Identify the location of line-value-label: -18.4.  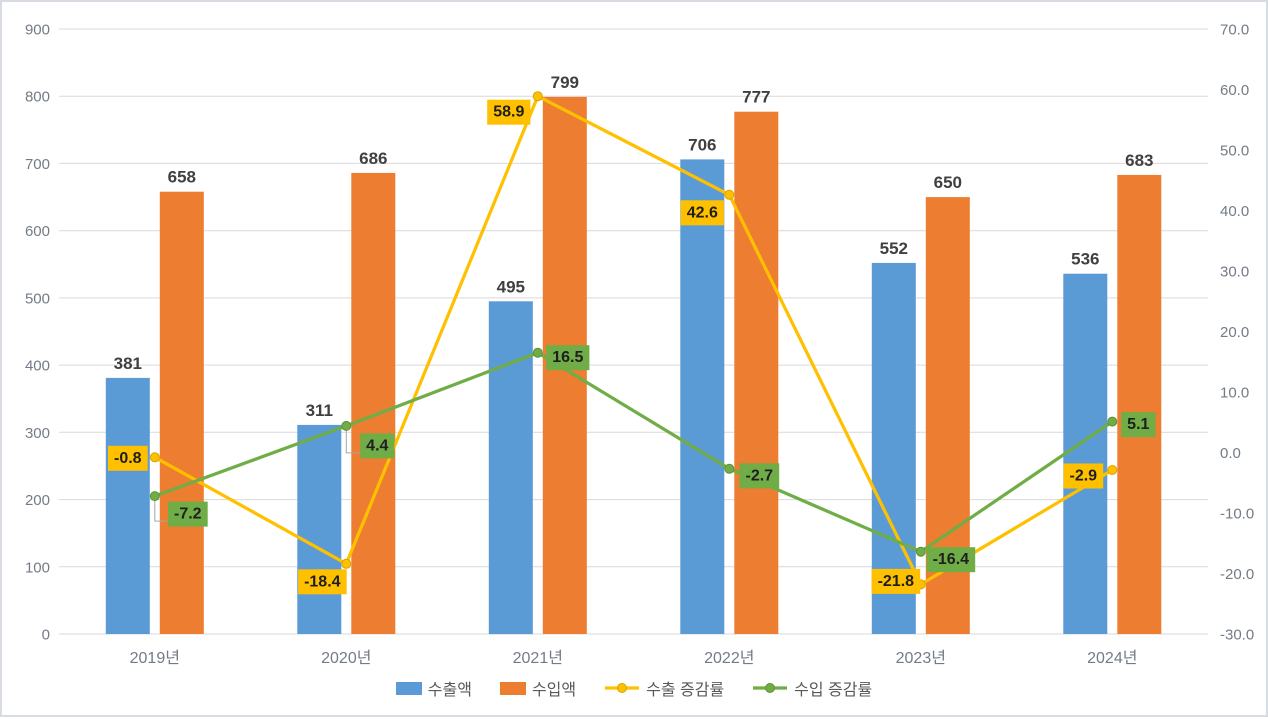
(322, 581).